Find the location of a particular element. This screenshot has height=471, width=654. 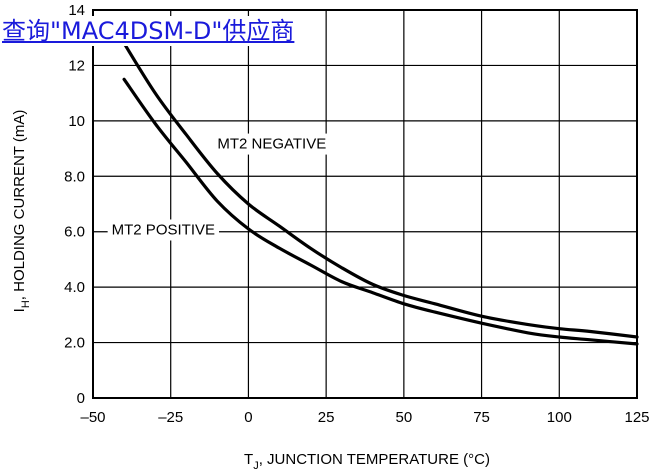

y-axis-label: IH, HOLDING CURRENT (mA) is located at coordinates (21, 211).